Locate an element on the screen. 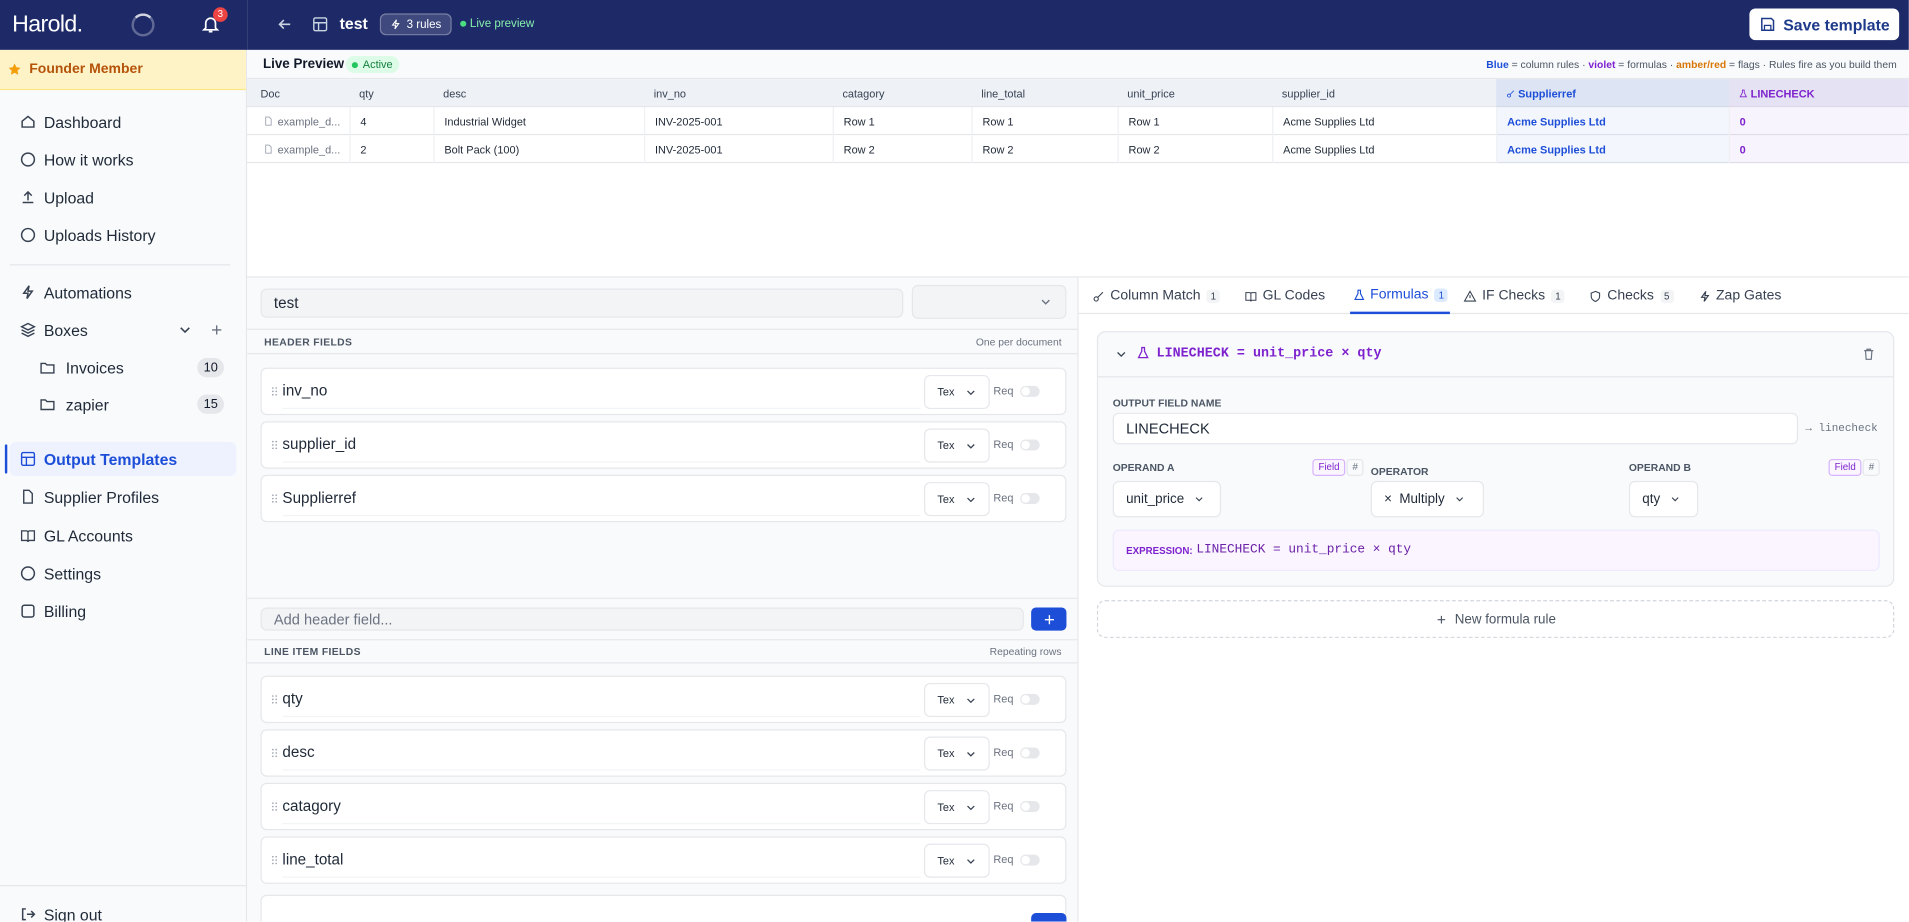 The width and height of the screenshot is (1909, 922). field-name-input: Supplierref is located at coordinates (601, 499).